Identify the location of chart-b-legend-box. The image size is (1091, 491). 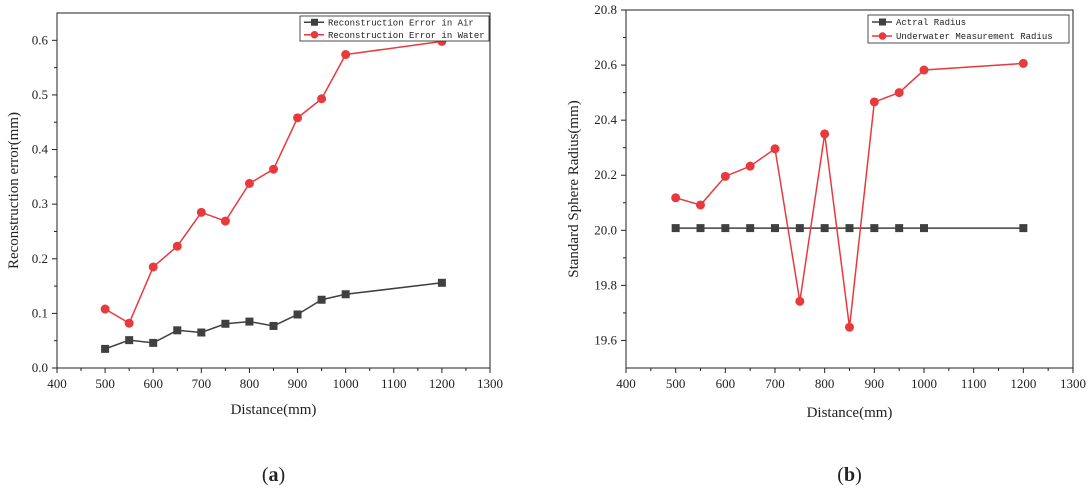
(968, 29).